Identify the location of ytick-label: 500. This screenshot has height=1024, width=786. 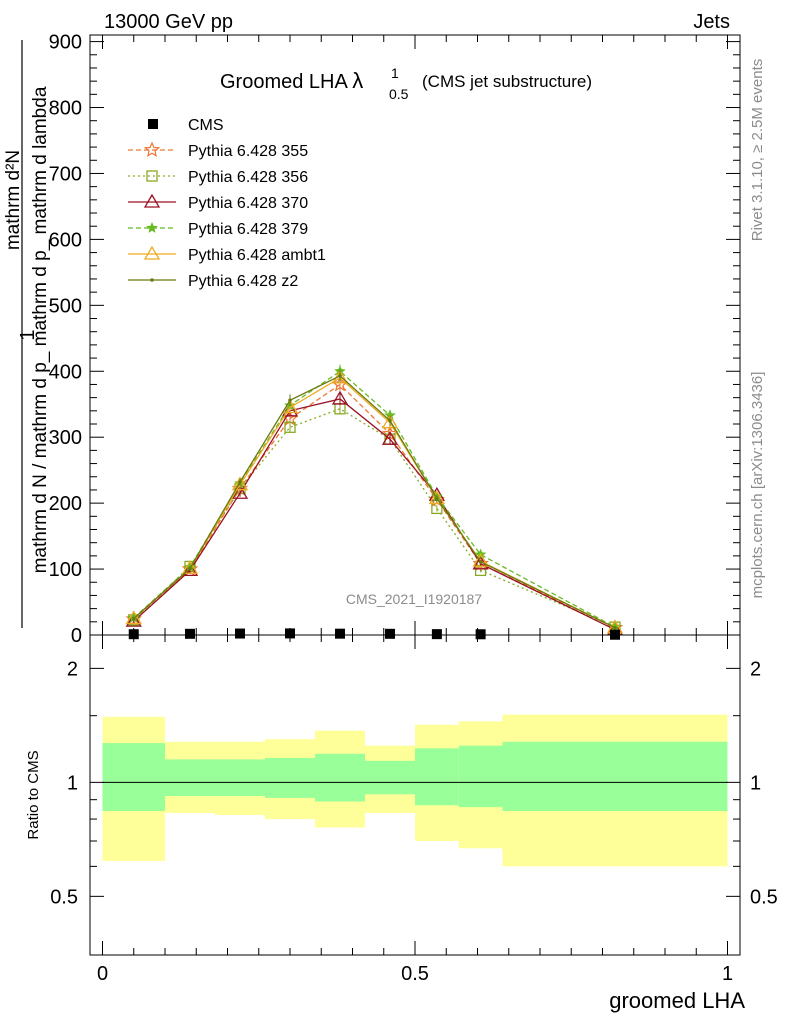
(65, 306).